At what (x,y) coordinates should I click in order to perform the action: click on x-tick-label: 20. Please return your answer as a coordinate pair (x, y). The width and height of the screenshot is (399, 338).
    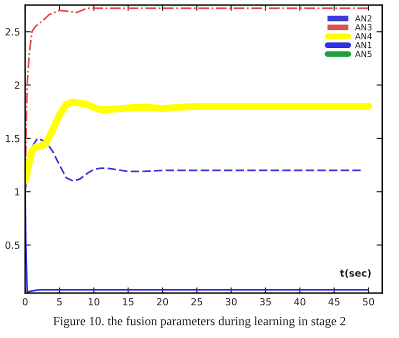
    Looking at the image, I should click on (162, 302).